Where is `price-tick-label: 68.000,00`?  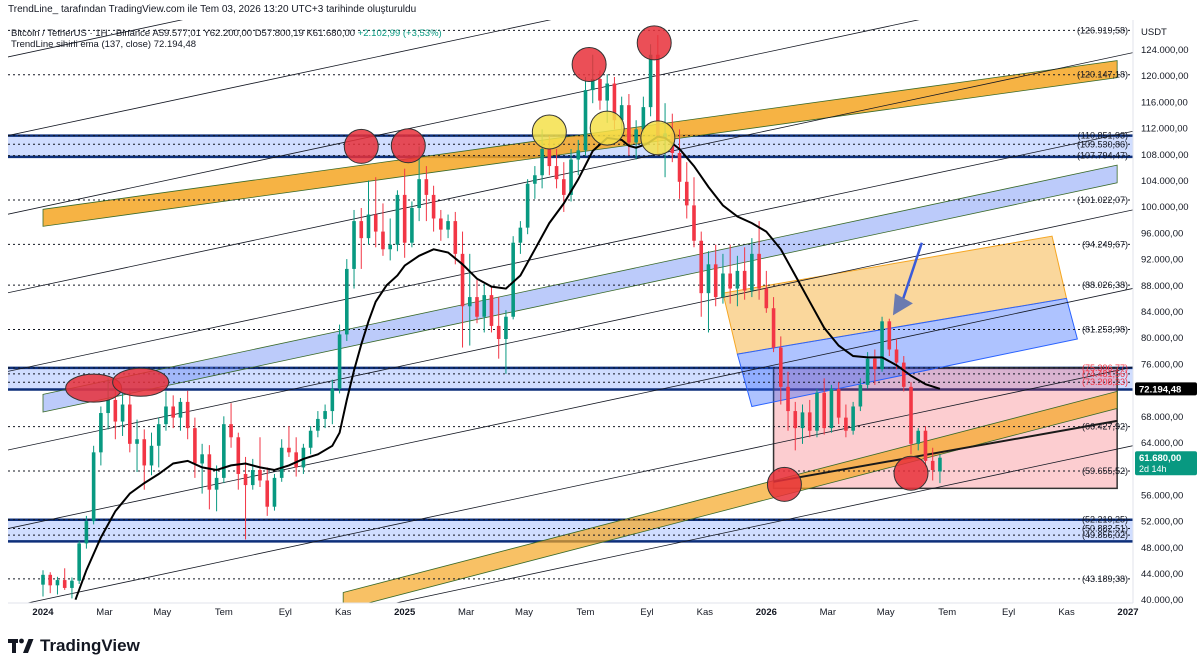 price-tick-label: 68.000,00 is located at coordinates (1162, 417).